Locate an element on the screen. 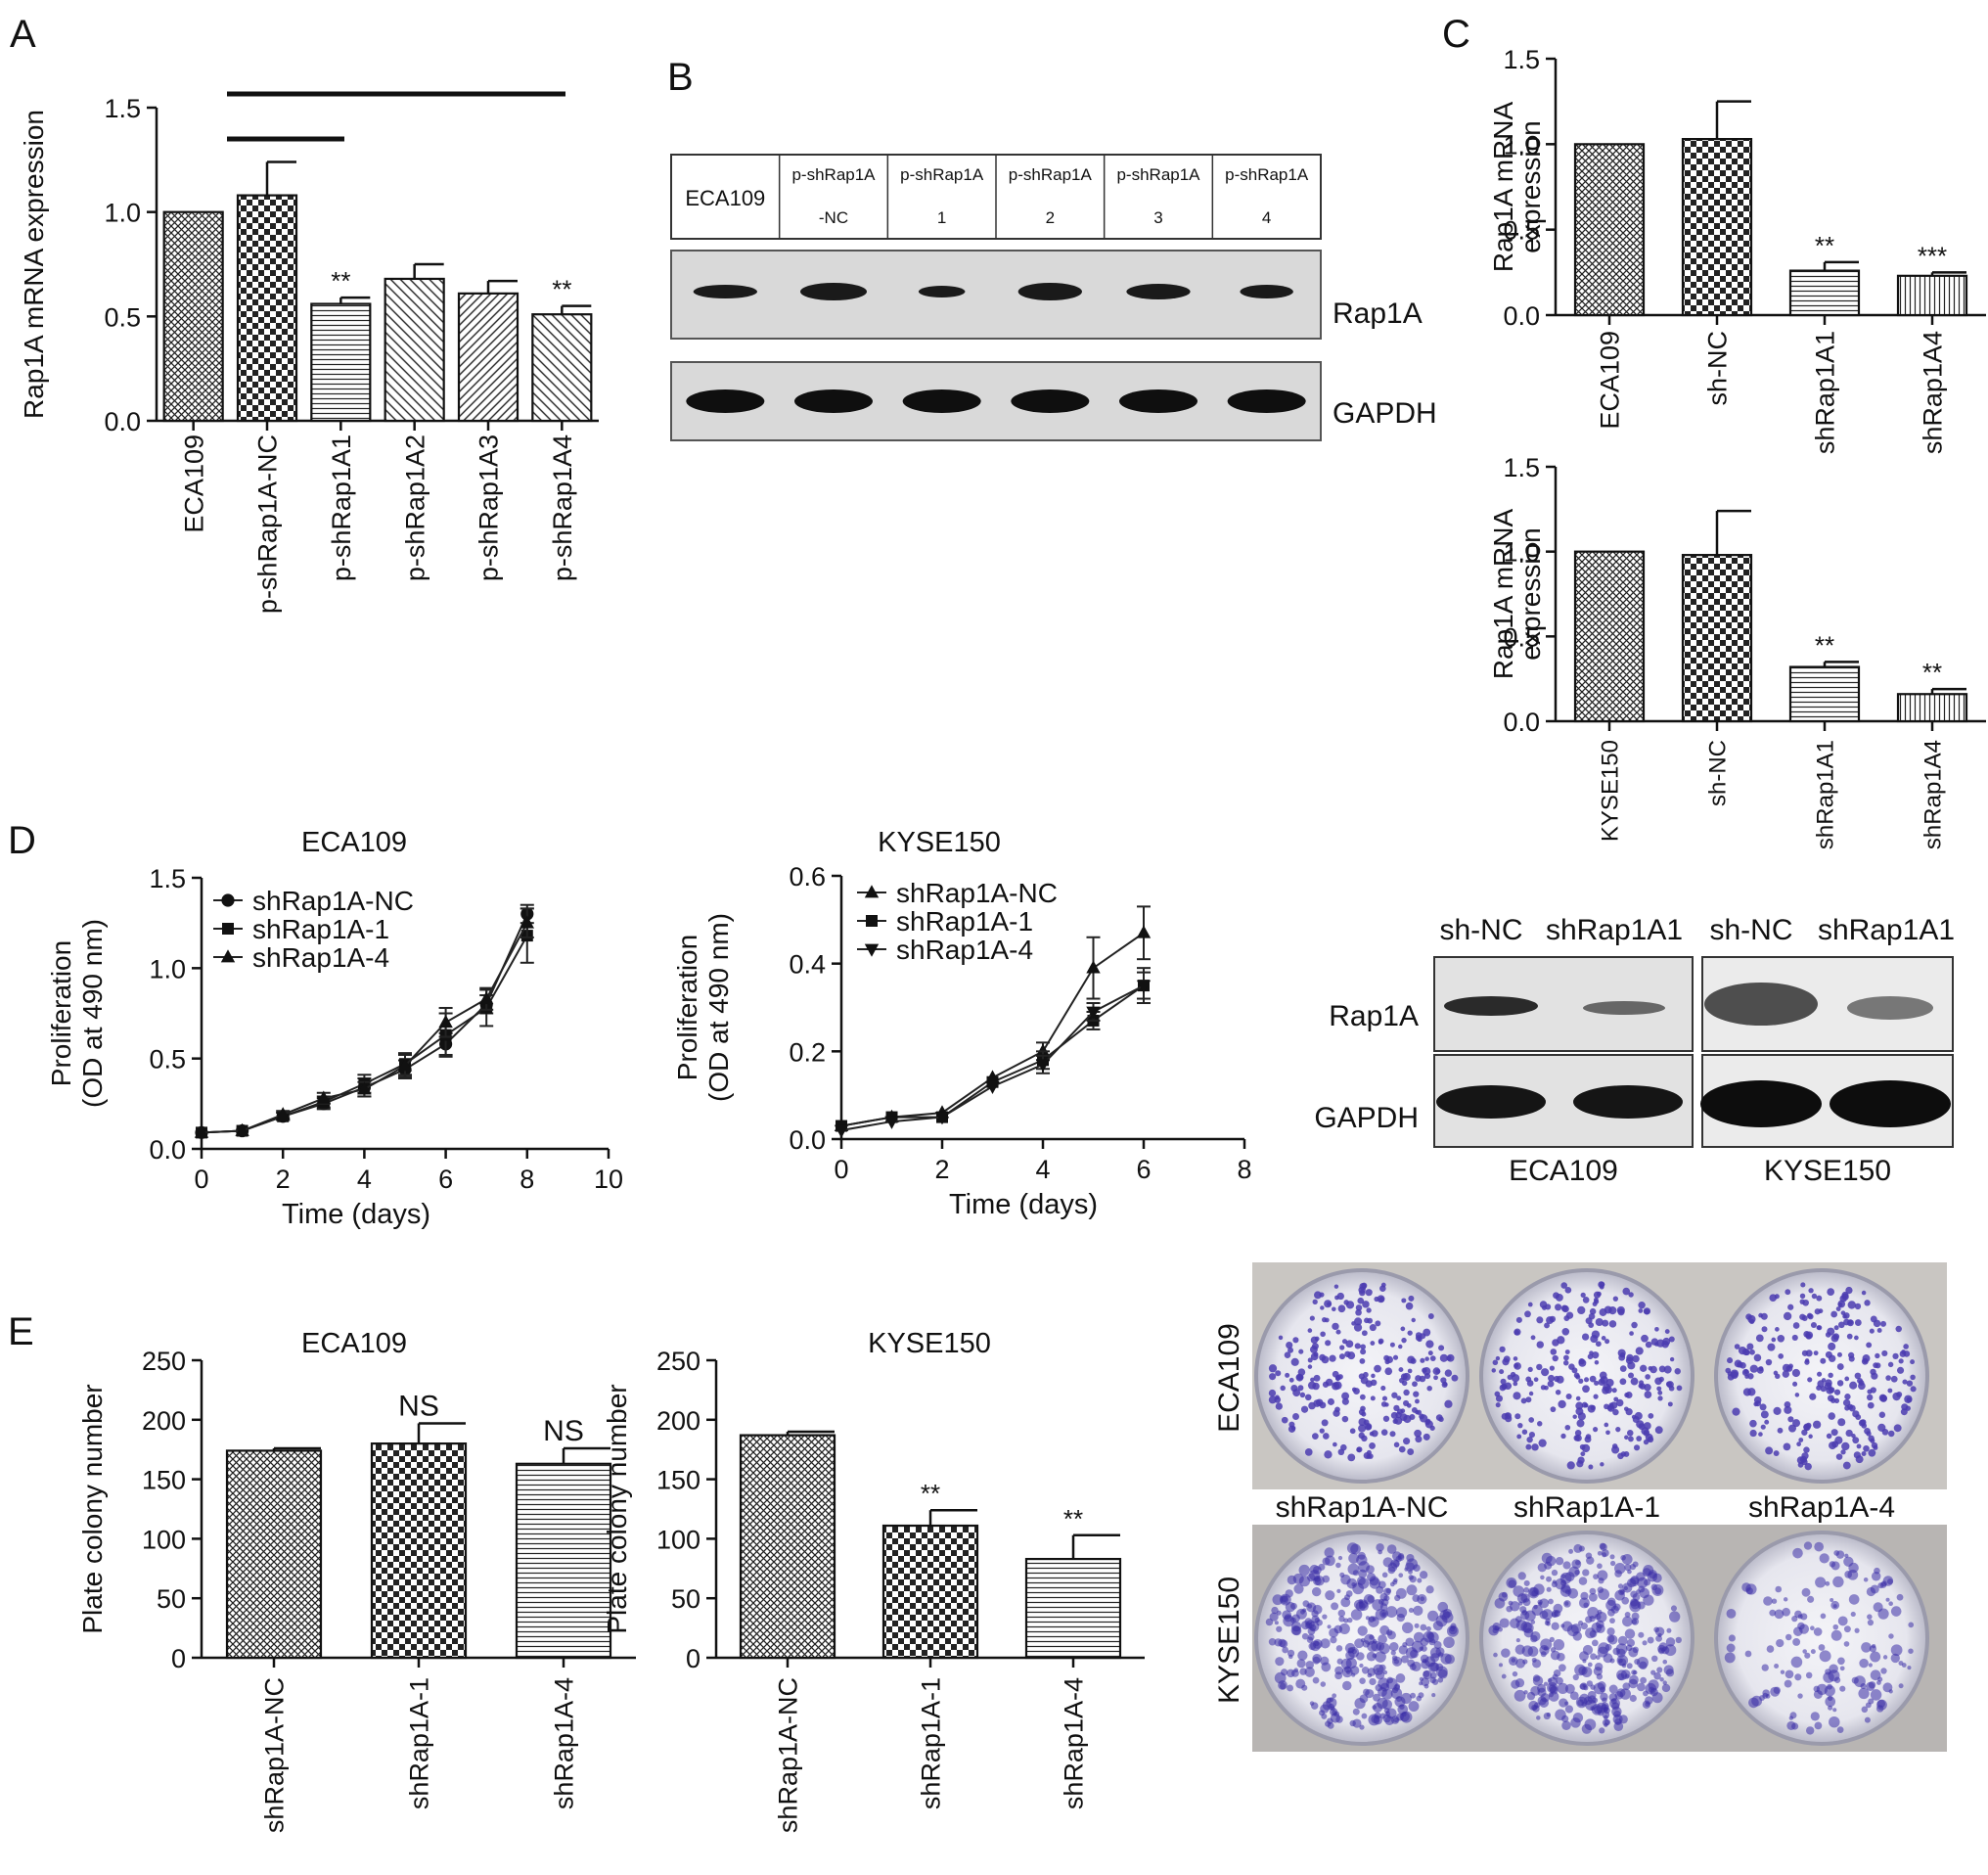 This screenshot has width=1988, height=1875. blot-d-lane-label-1: sh-NC is located at coordinates (1480, 930).